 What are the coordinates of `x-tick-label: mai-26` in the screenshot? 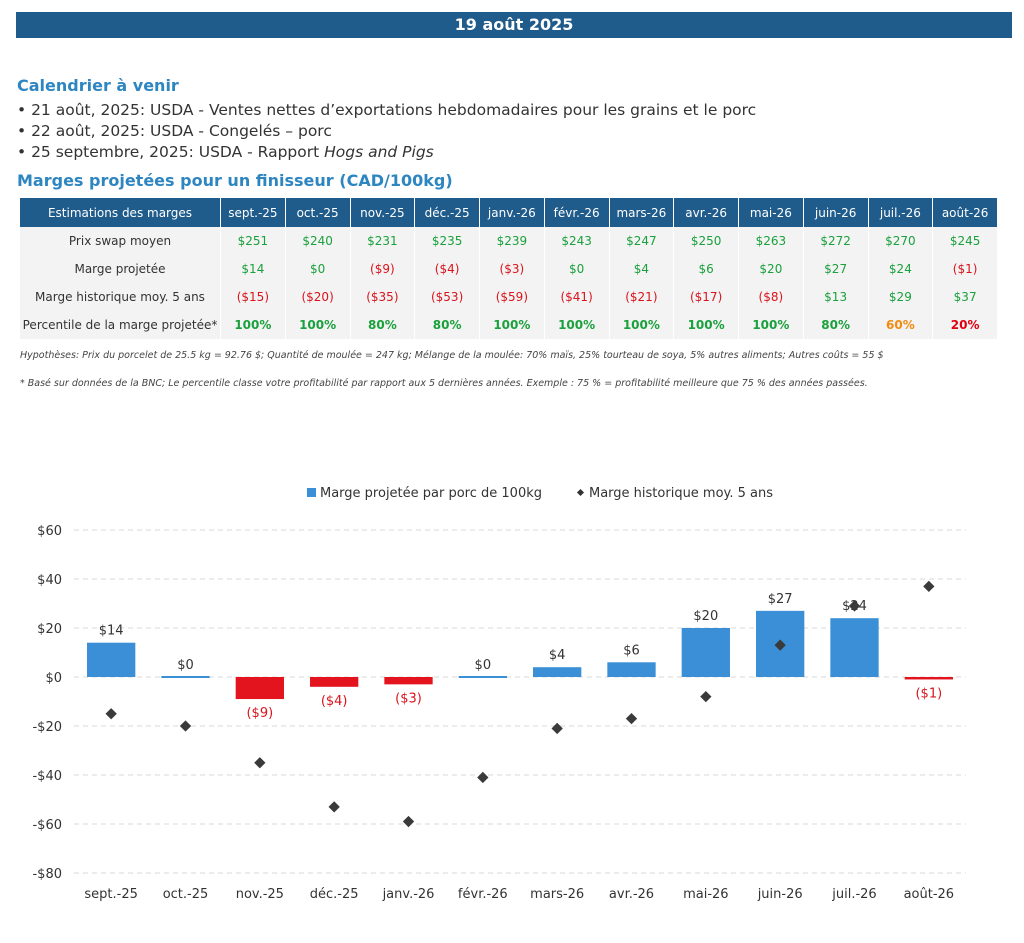 It's located at (705, 894).